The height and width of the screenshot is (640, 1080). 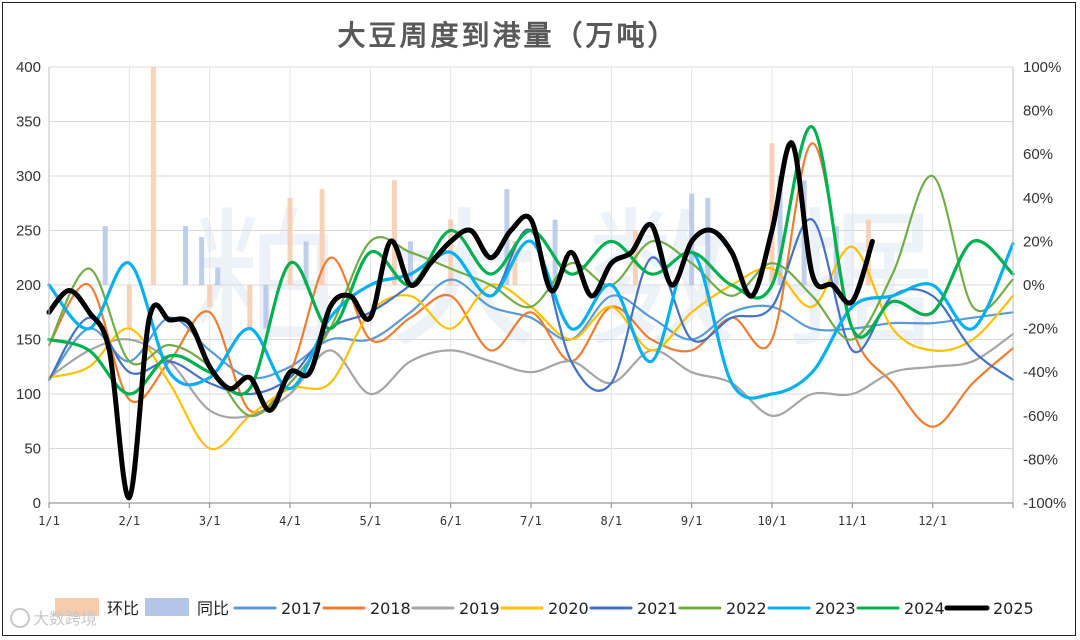 I want to click on legend-swatch-同比, so click(x=167, y=607).